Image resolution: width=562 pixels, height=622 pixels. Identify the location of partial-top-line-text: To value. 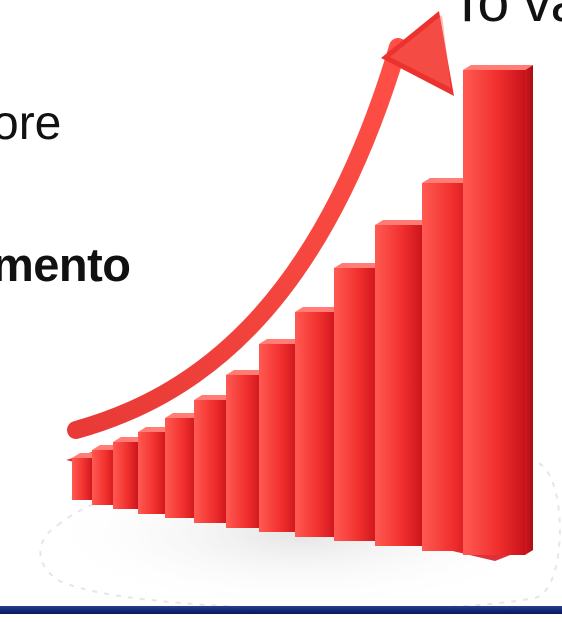
(506, 17).